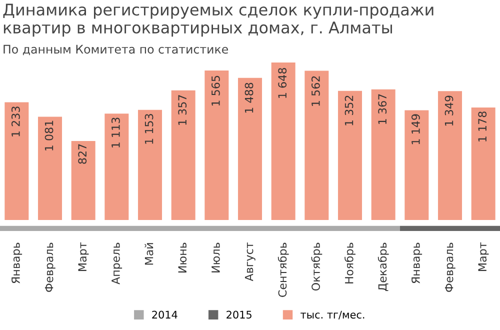  I want to click on x-tick-label: Май, so click(149, 254).